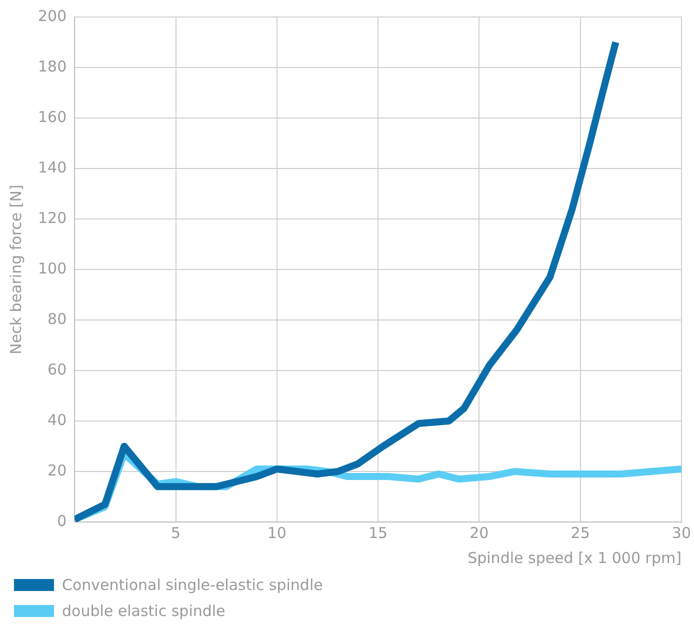  What do you see at coordinates (378, 533) in the screenshot?
I see `x-tick-label: 15` at bounding box center [378, 533].